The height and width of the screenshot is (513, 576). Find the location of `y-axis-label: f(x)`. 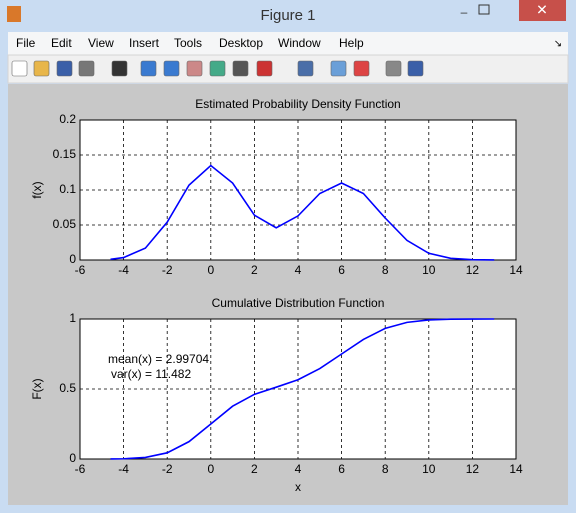

y-axis-label: f(x) is located at coordinates (37, 189).